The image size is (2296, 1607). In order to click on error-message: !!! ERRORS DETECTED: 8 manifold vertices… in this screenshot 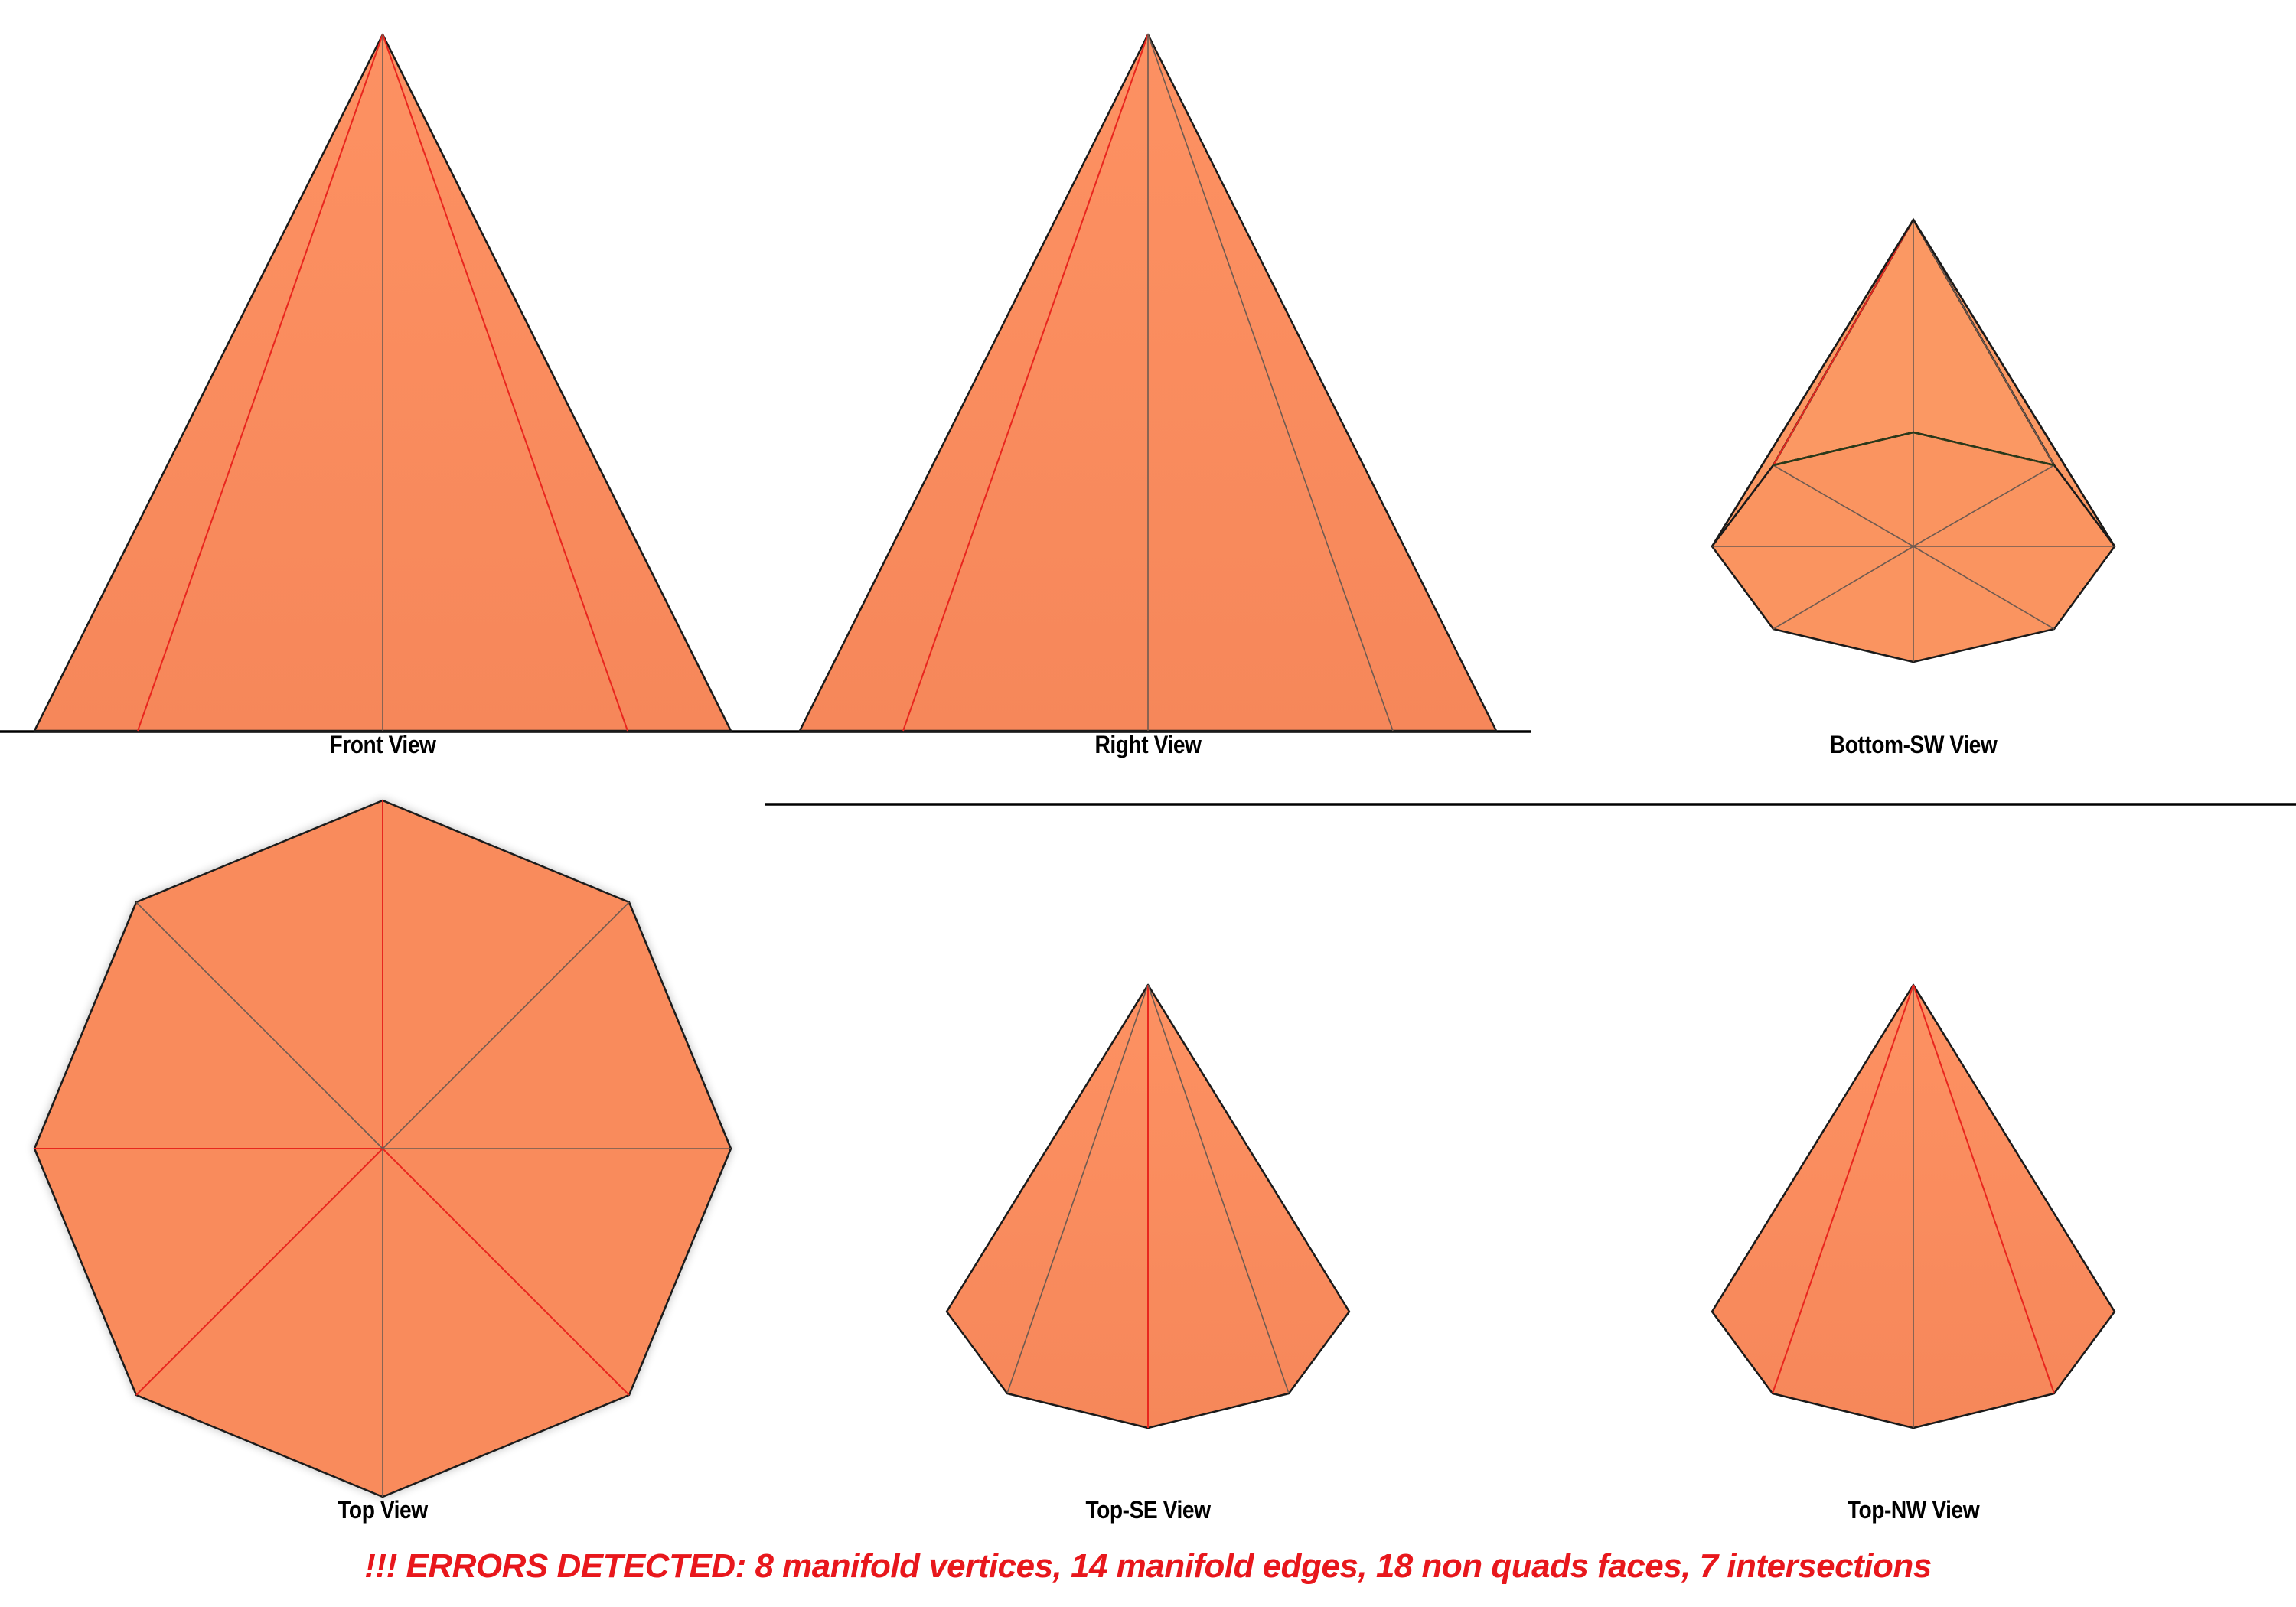, I will do `click(1148, 1566)`.